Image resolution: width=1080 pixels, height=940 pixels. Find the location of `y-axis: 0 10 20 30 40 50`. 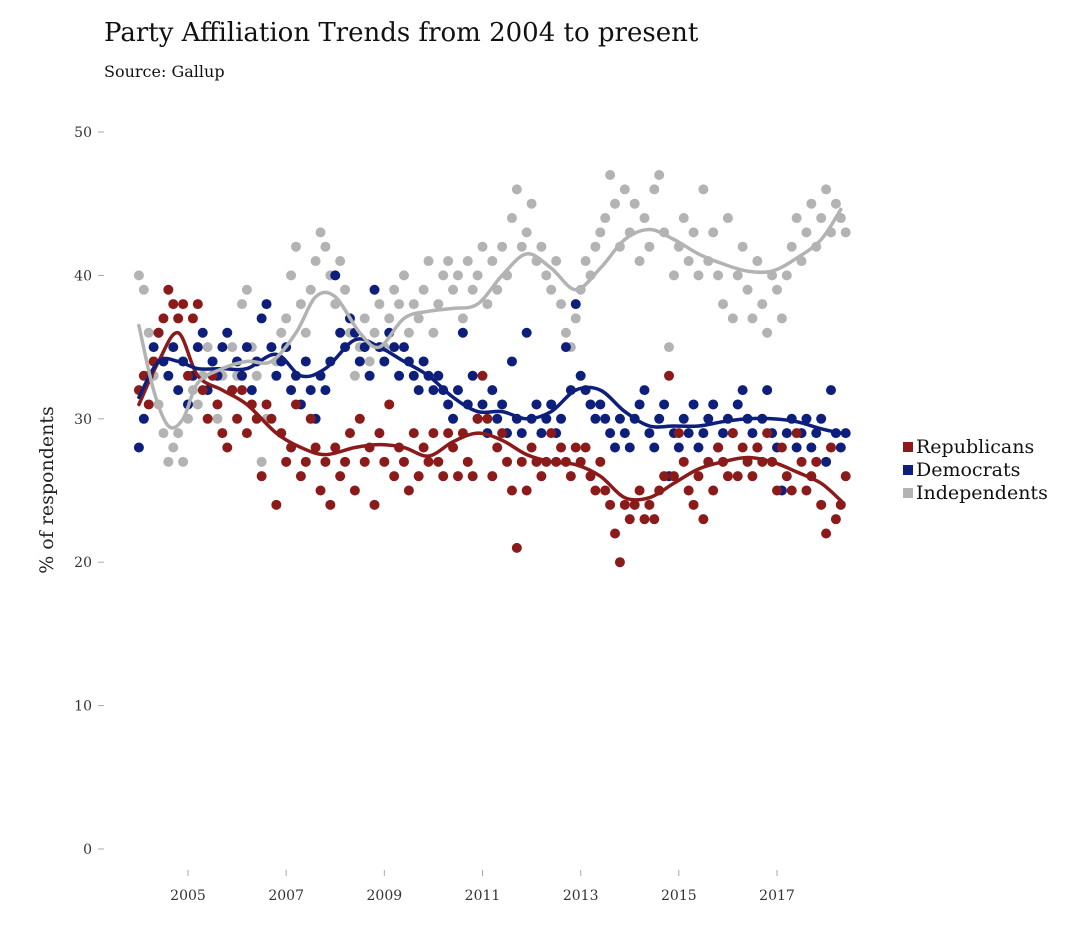

y-axis: 0 10 20 30 40 50 is located at coordinates (89, 491).